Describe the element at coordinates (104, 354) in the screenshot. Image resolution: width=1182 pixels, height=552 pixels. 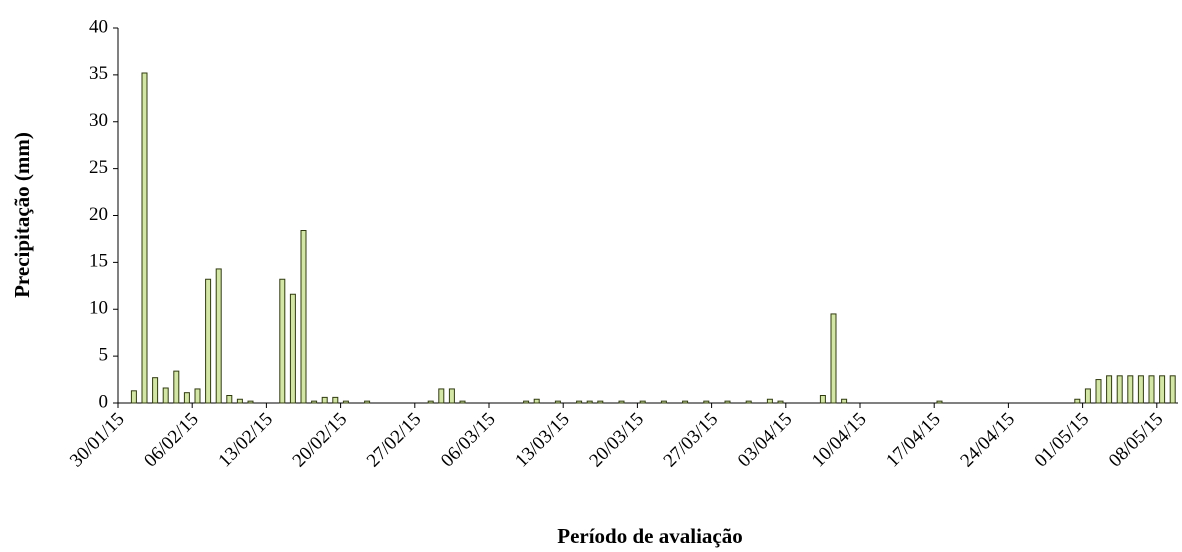
I see `y-tick-label: 5` at that location.